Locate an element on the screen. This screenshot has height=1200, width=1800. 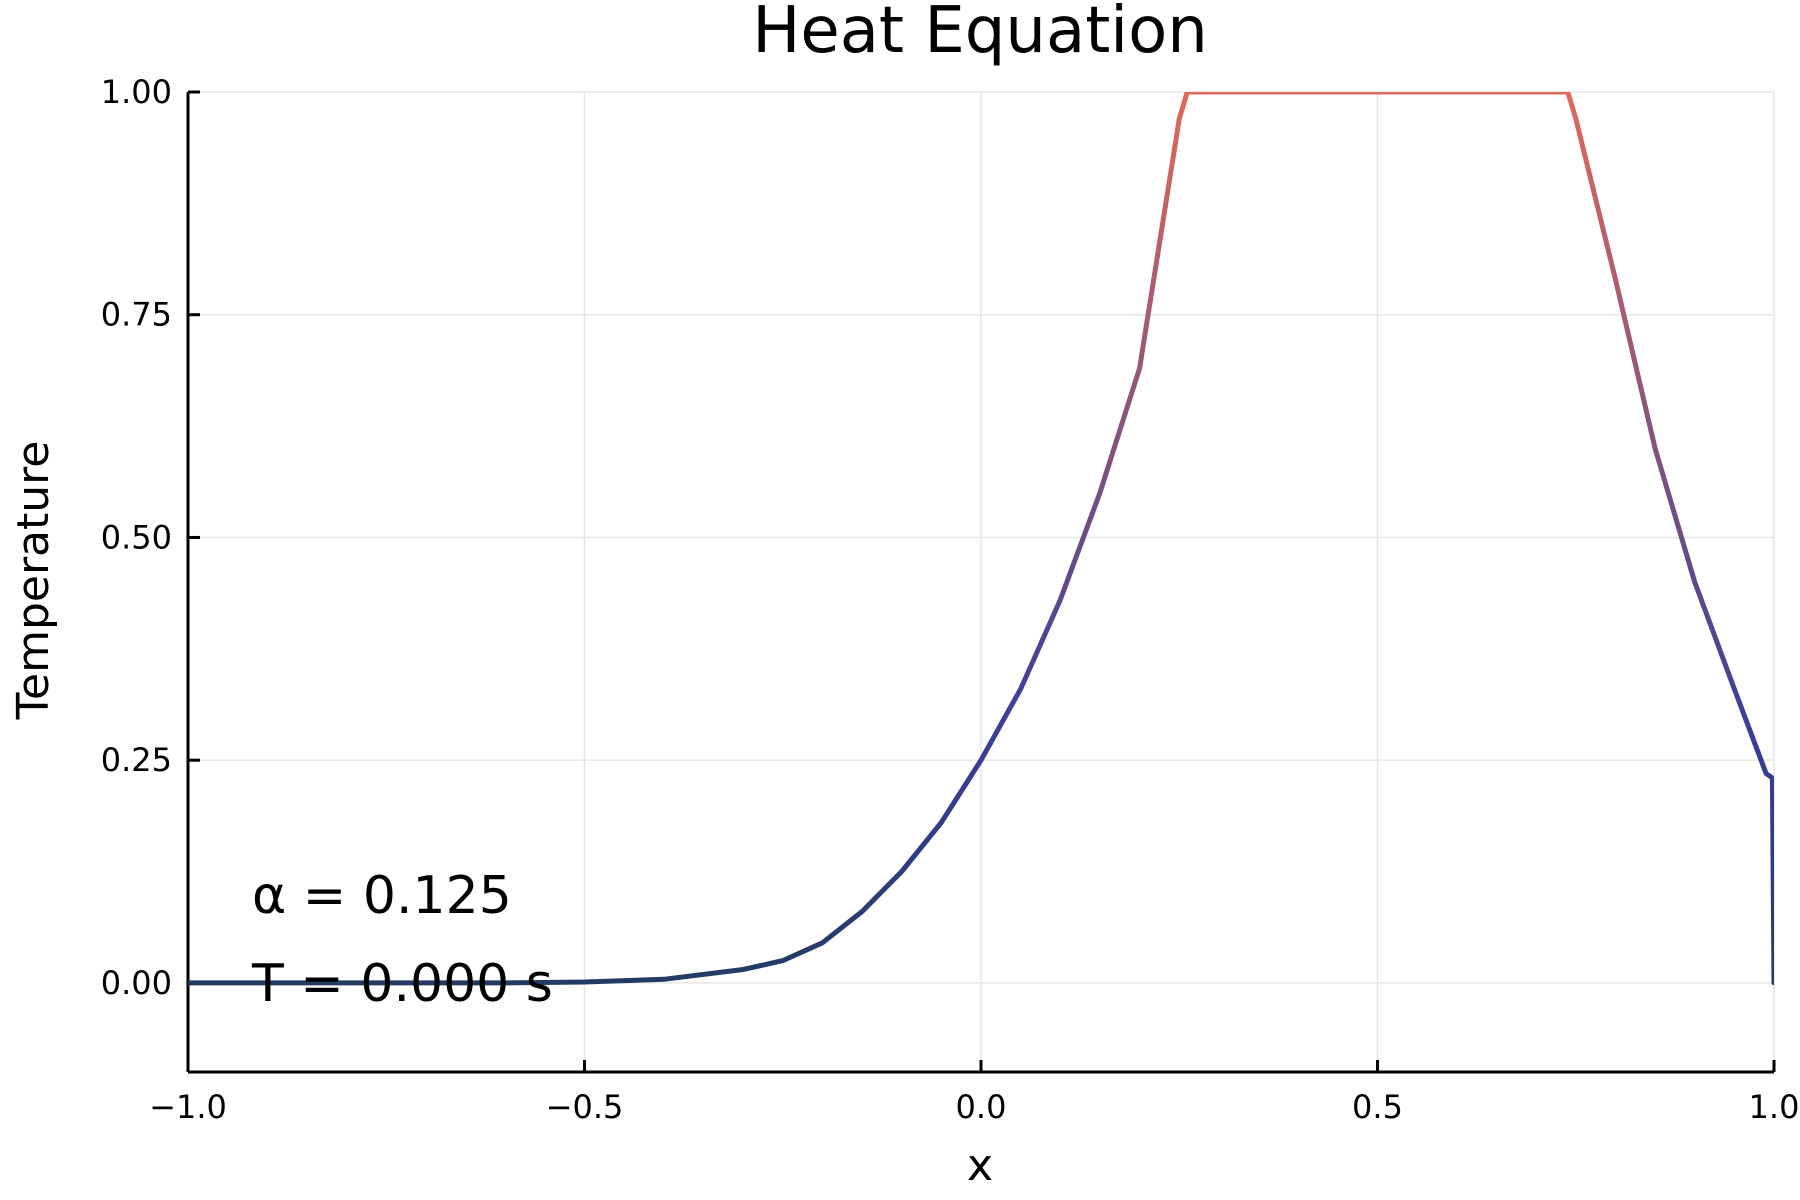
annotation-time: T = 0.000 s is located at coordinates (402, 984).